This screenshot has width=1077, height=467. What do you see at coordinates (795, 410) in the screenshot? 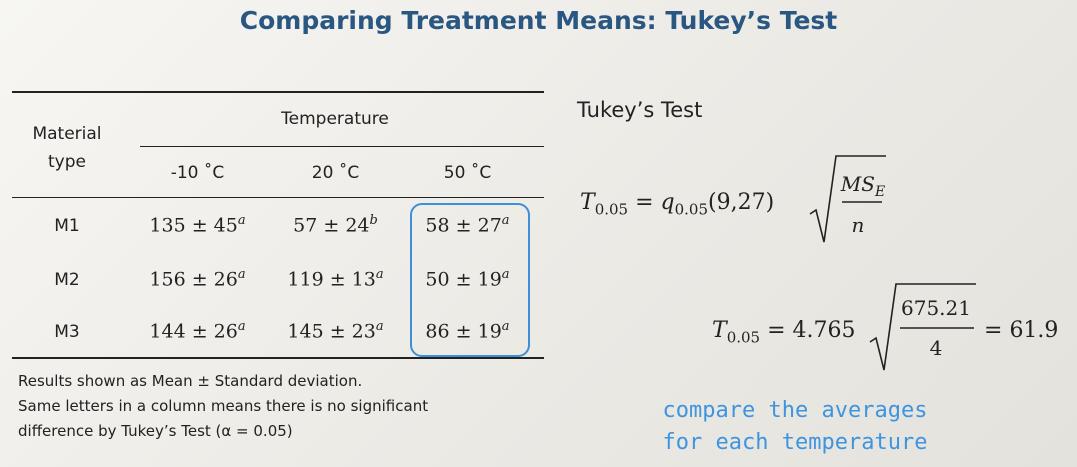
I see `handwritten-note-line1: compare the averages` at bounding box center [795, 410].